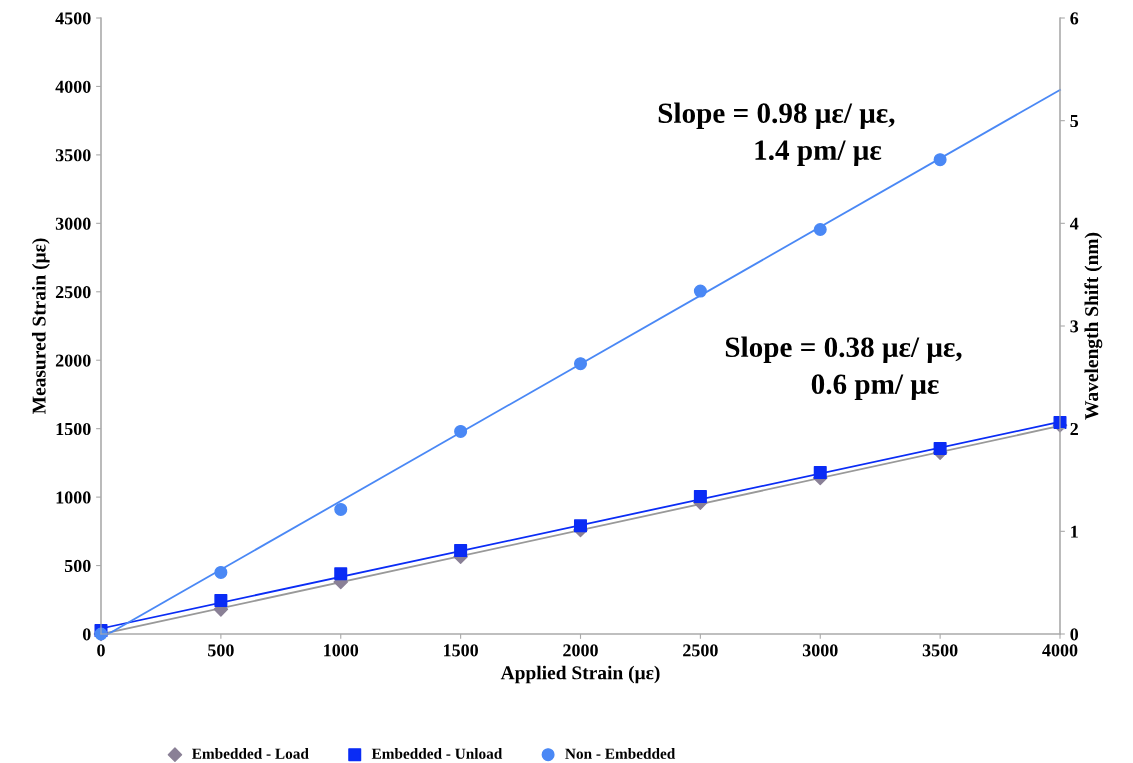 The image size is (1133, 763). Describe the element at coordinates (1093, 326) in the screenshot. I see `y2-axis-title: Wavelength Shift (nm)` at that location.